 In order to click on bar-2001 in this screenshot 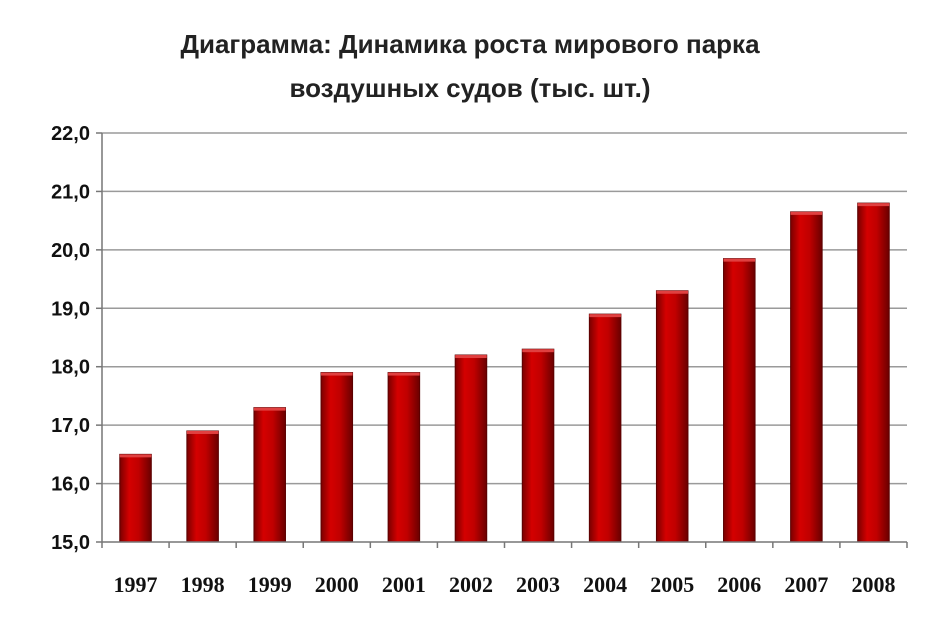, I will do `click(404, 457)`.